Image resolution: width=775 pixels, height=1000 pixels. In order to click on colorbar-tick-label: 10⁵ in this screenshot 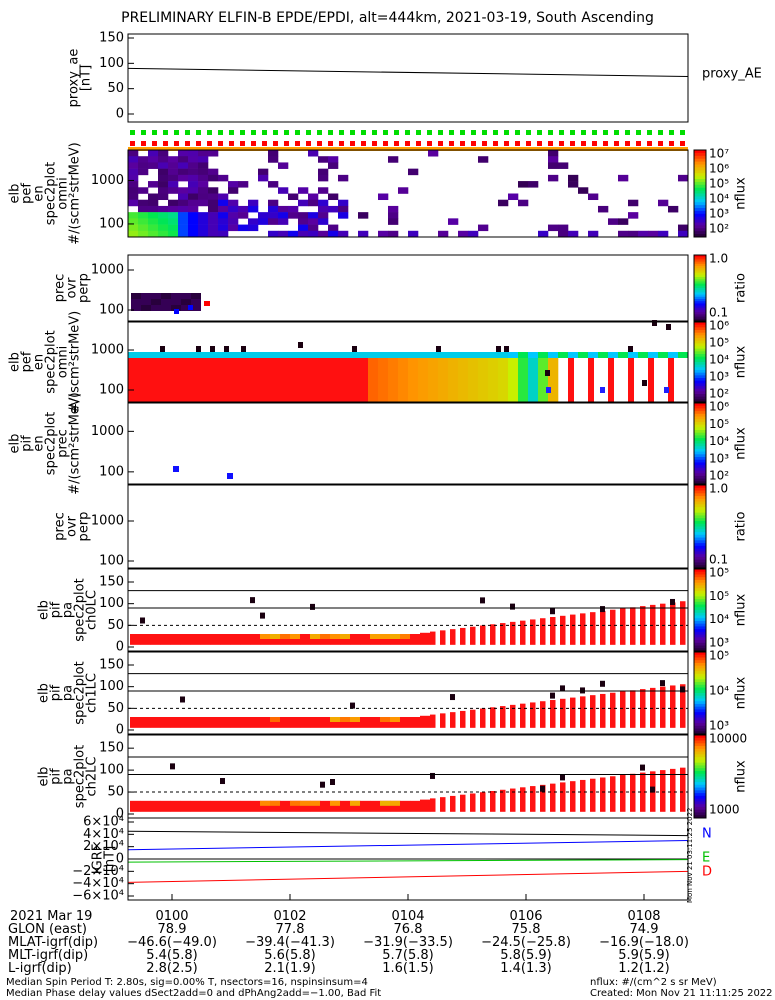, I will do `click(719, 343)`.